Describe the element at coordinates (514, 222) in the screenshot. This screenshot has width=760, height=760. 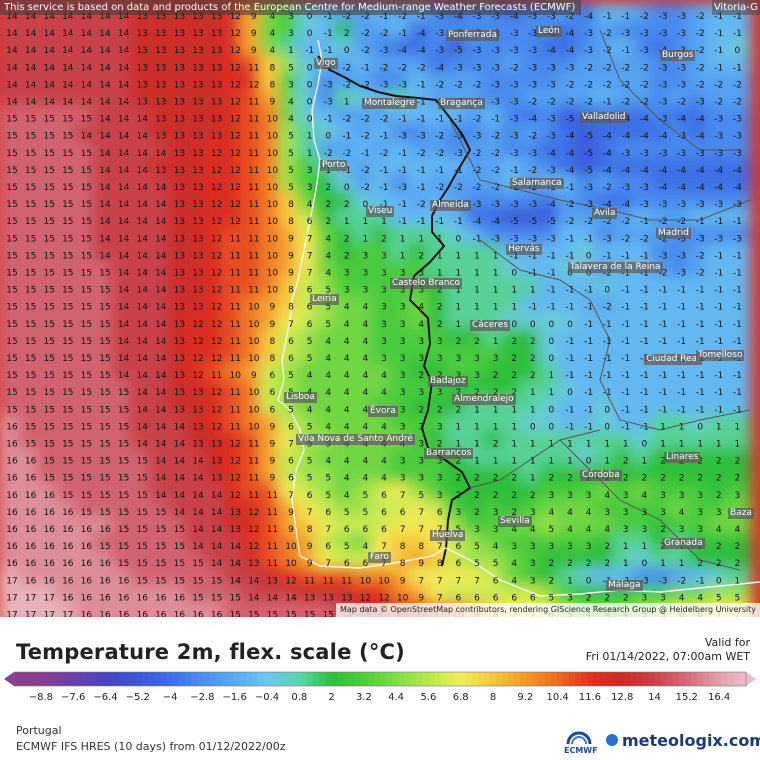
I see `temperature-value: -5` at that location.